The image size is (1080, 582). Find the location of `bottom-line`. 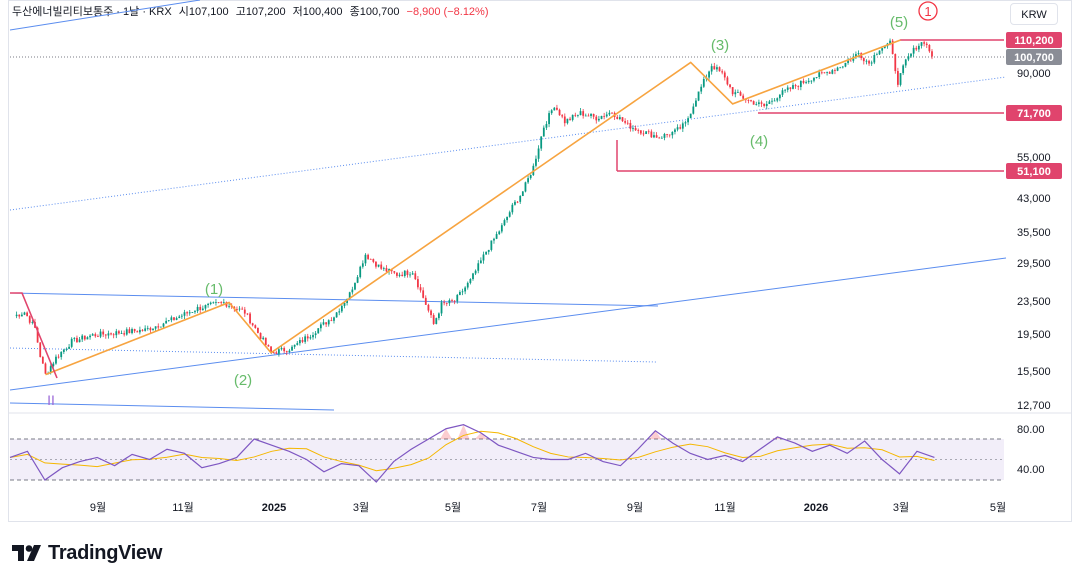

bottom-line is located at coordinates (172, 406).